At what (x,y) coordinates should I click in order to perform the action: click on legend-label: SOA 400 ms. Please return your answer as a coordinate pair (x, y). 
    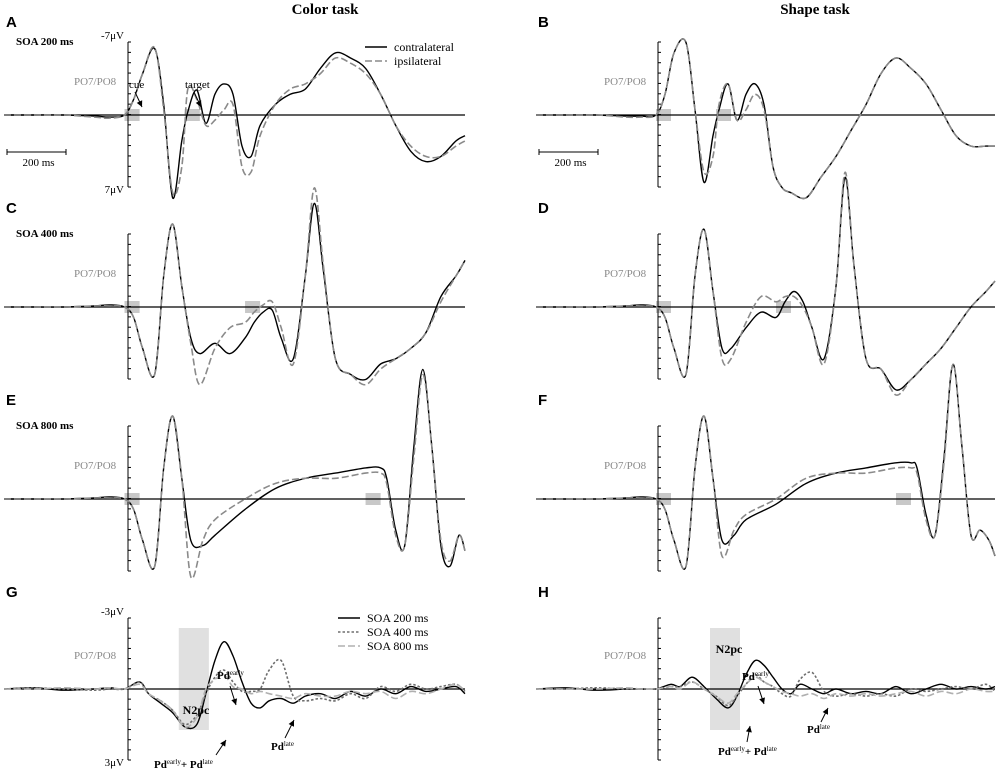
    Looking at the image, I should click on (398, 632).